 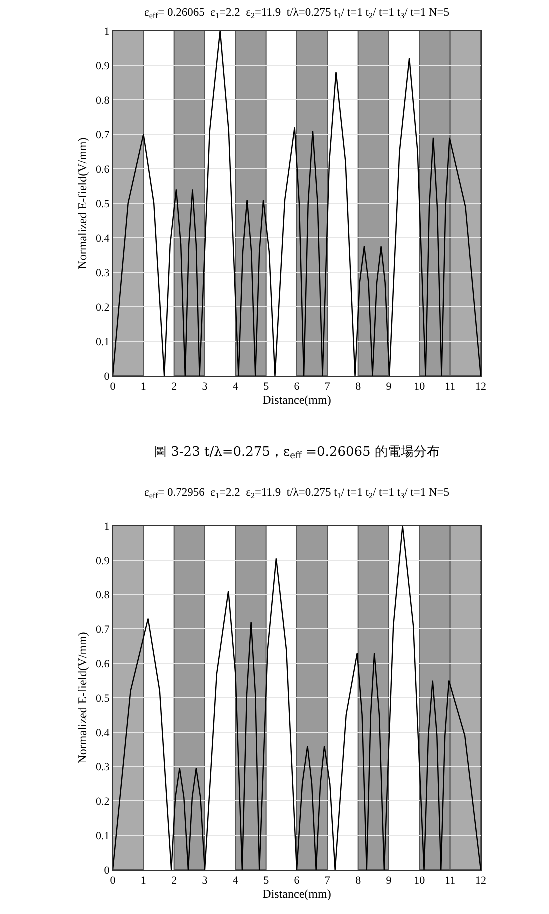 I want to click on caption: 圖 3-23 t/λ=0.275，ε$_{eff}$ =0.26065 的電場分布, so click(x=297, y=453).